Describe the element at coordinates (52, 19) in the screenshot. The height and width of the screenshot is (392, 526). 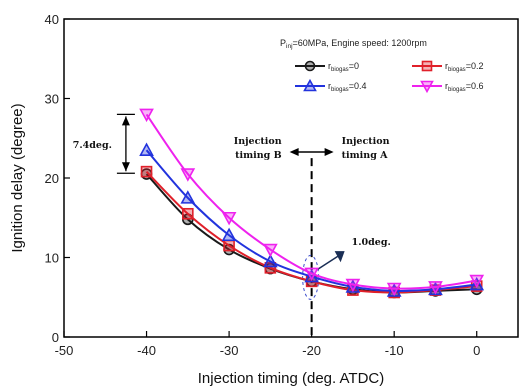
I see `y-tick-label: 40` at that location.